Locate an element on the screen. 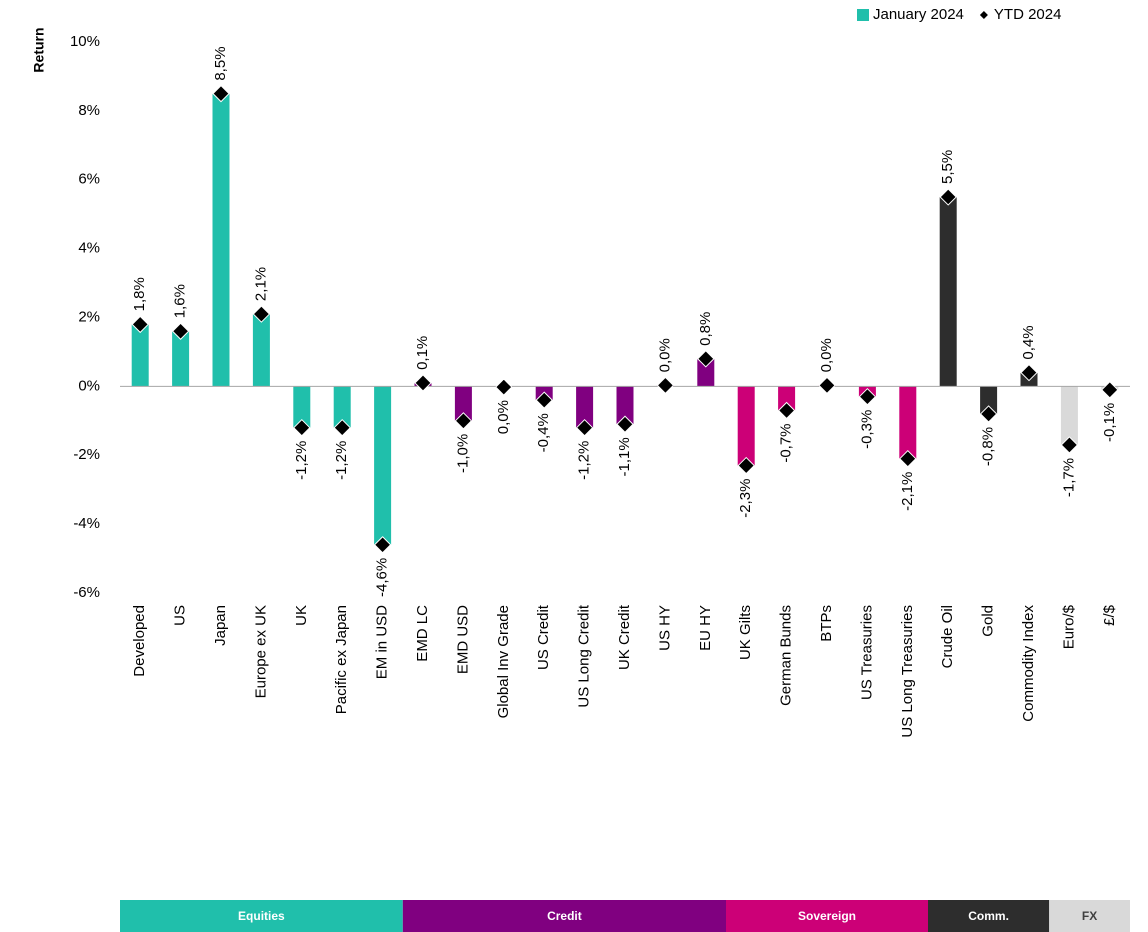 Image resolution: width=1148 pixels, height=932 pixels. x-tick-label: US Long Credit is located at coordinates (584, 655).